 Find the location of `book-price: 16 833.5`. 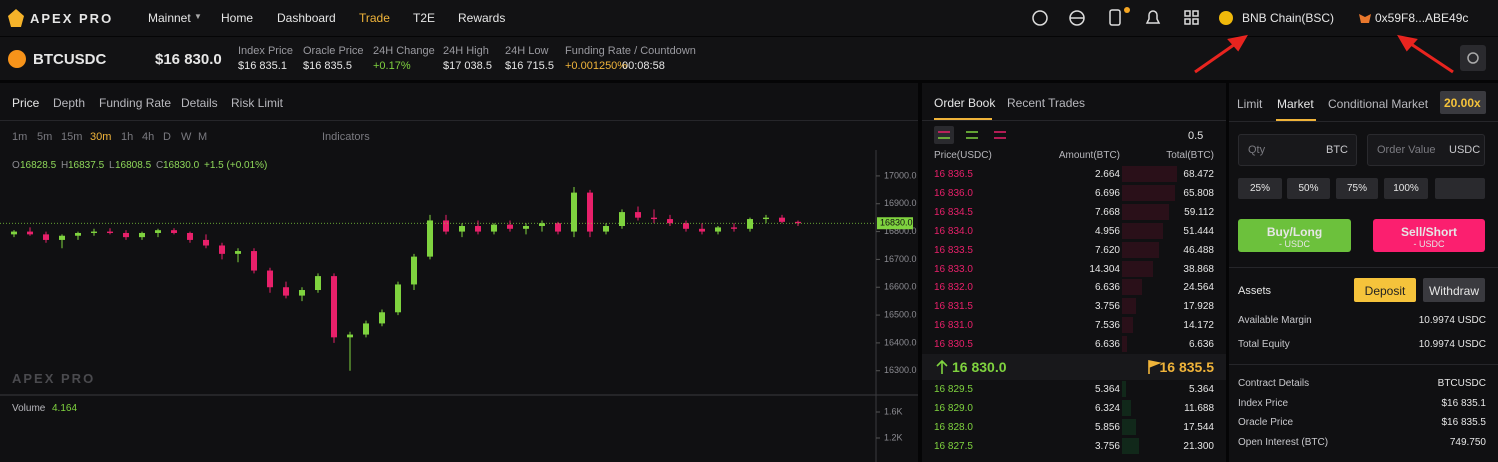

book-price: 16 833.5 is located at coordinates (953, 250).